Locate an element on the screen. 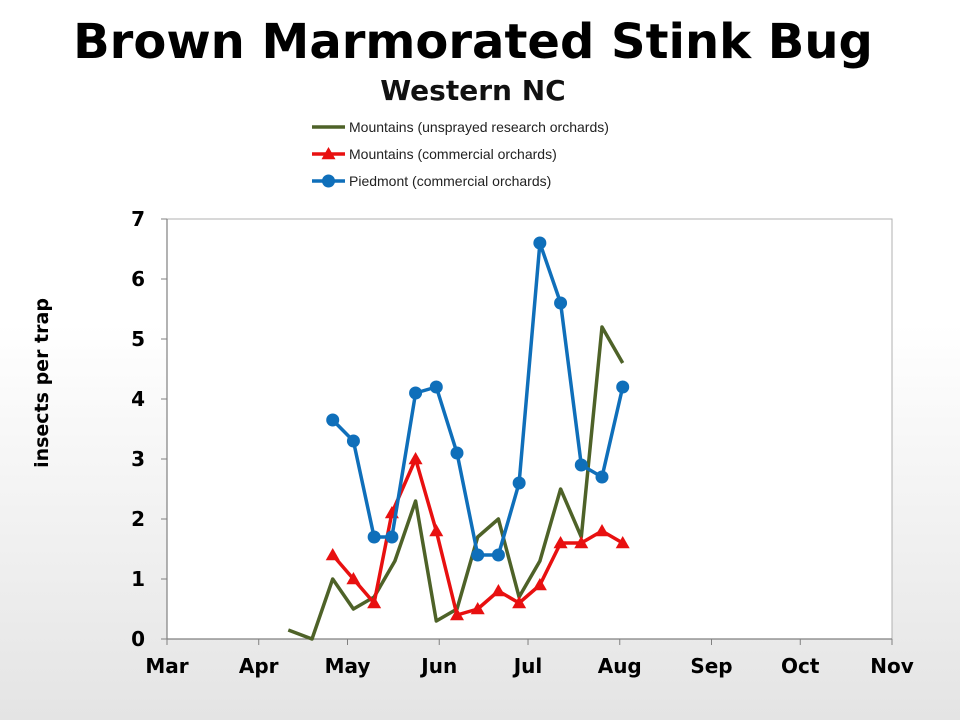  y-tick-label: 5 is located at coordinates (138, 339).